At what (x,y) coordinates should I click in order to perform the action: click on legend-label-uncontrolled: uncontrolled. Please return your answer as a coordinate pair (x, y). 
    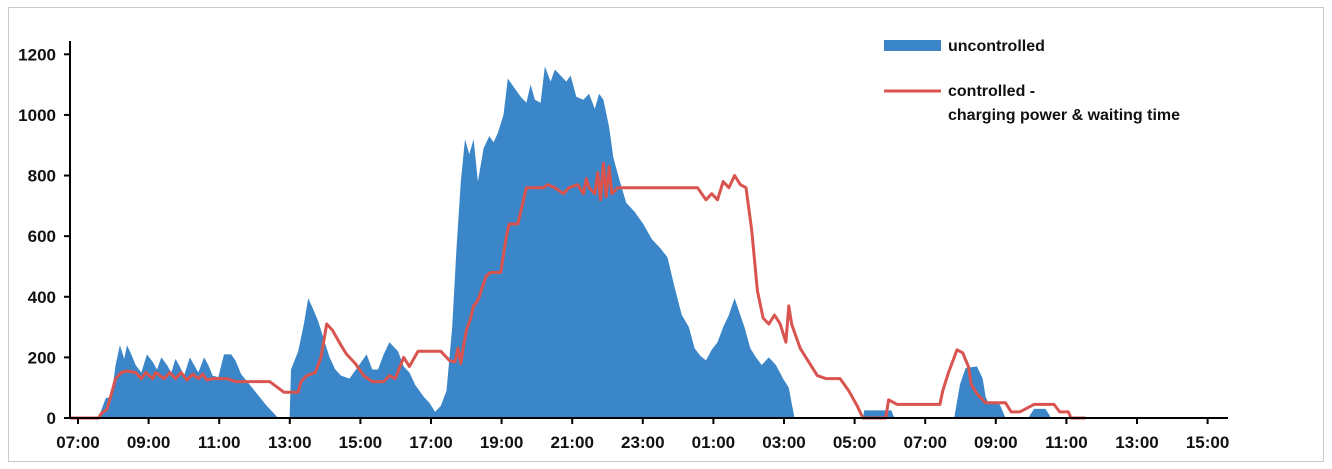
    Looking at the image, I should click on (996, 46).